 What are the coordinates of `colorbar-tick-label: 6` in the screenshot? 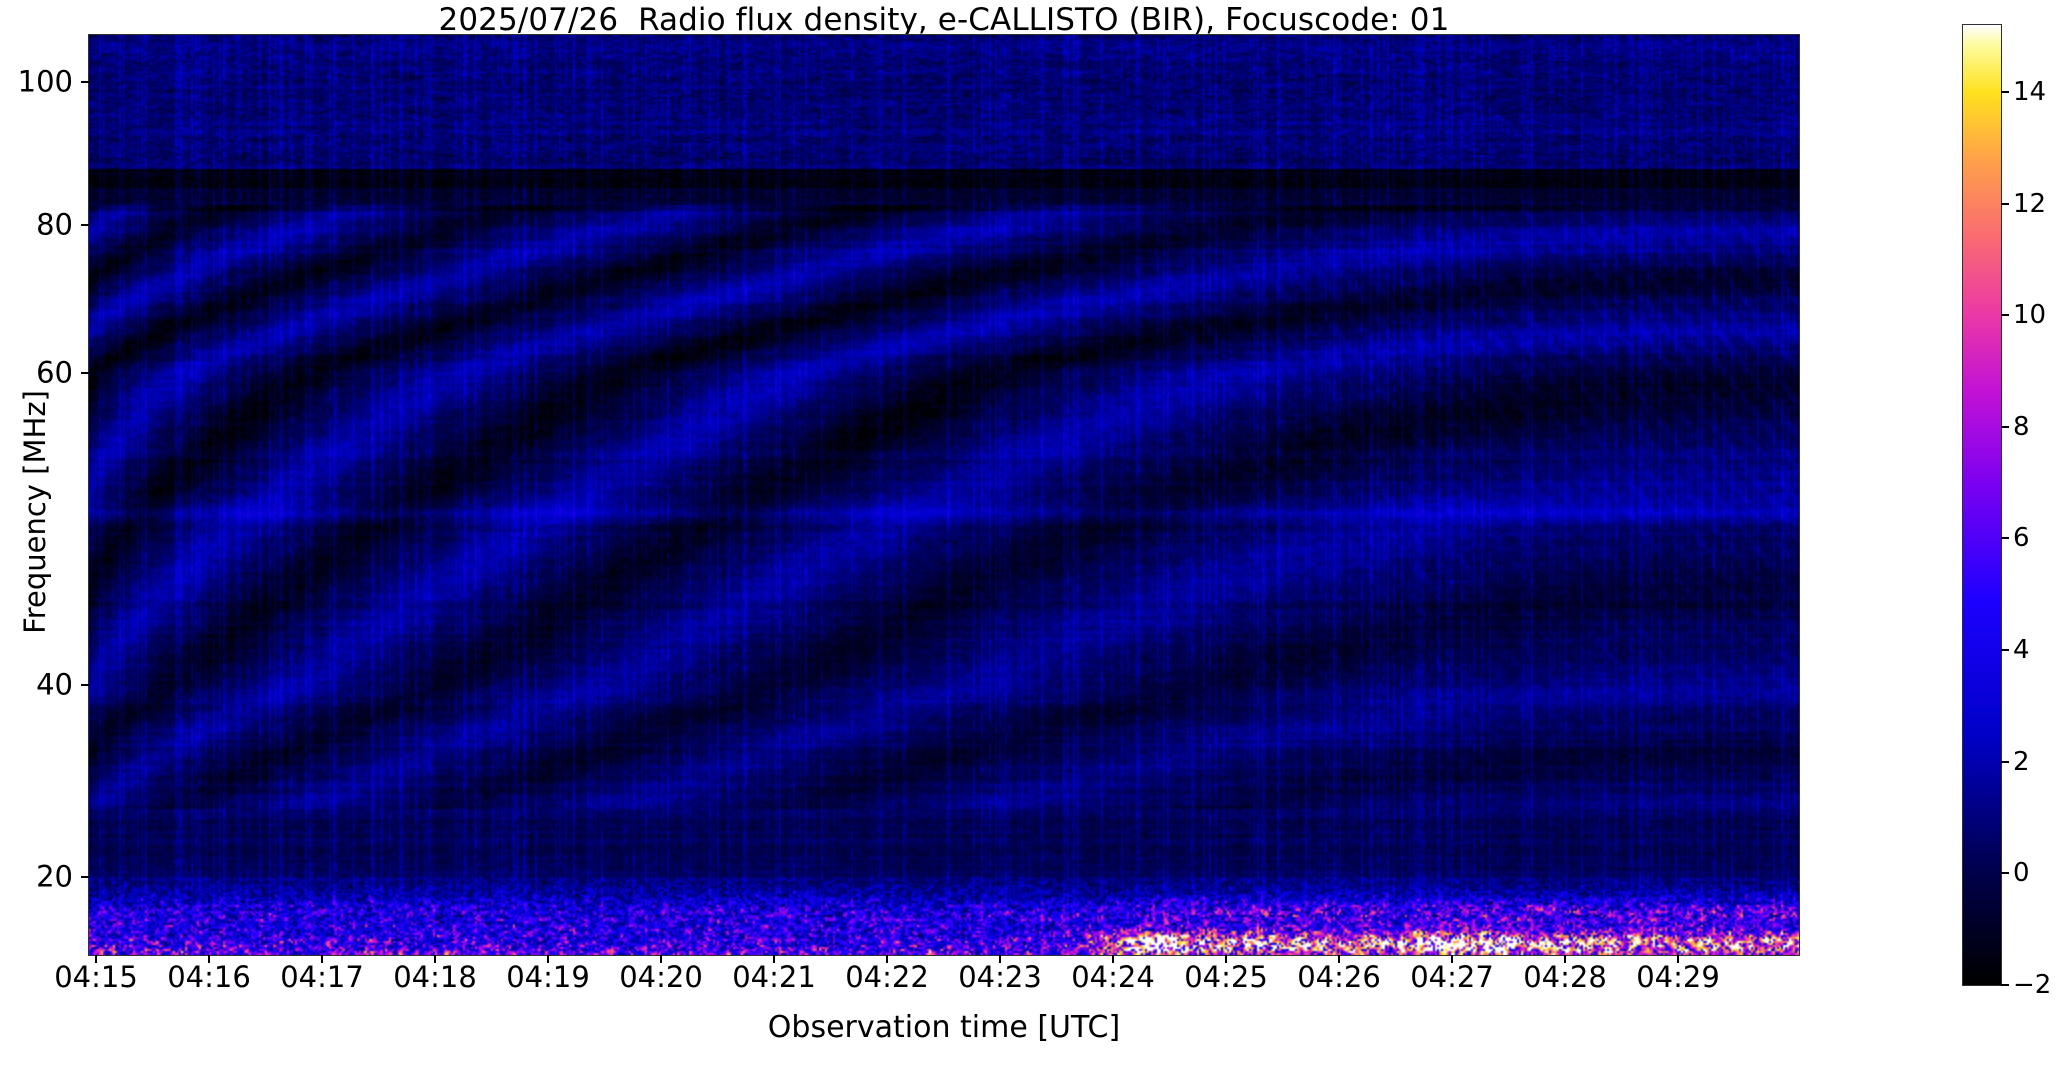 It's located at (2021, 538).